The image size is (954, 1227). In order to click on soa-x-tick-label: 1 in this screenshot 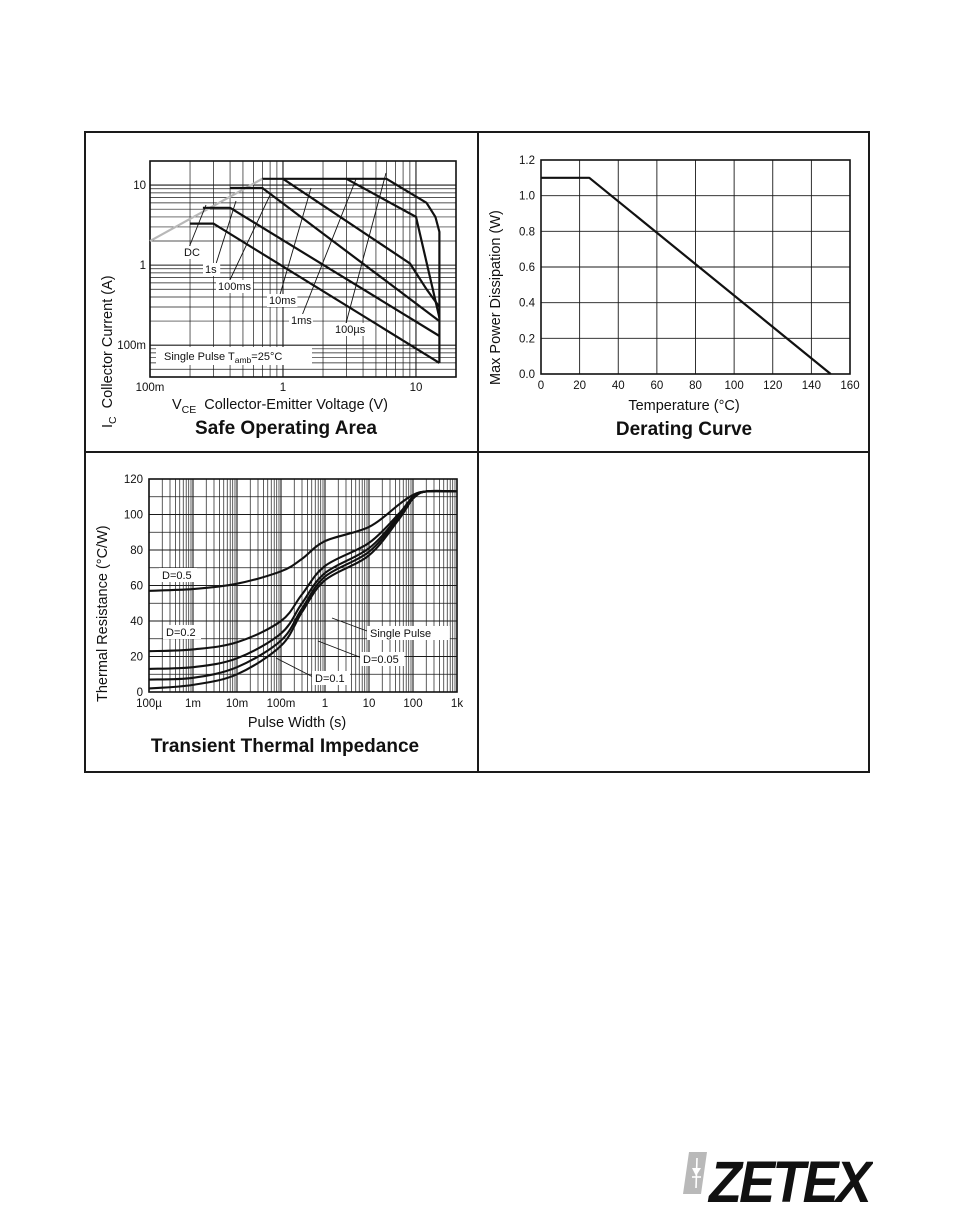, I will do `click(283, 388)`.